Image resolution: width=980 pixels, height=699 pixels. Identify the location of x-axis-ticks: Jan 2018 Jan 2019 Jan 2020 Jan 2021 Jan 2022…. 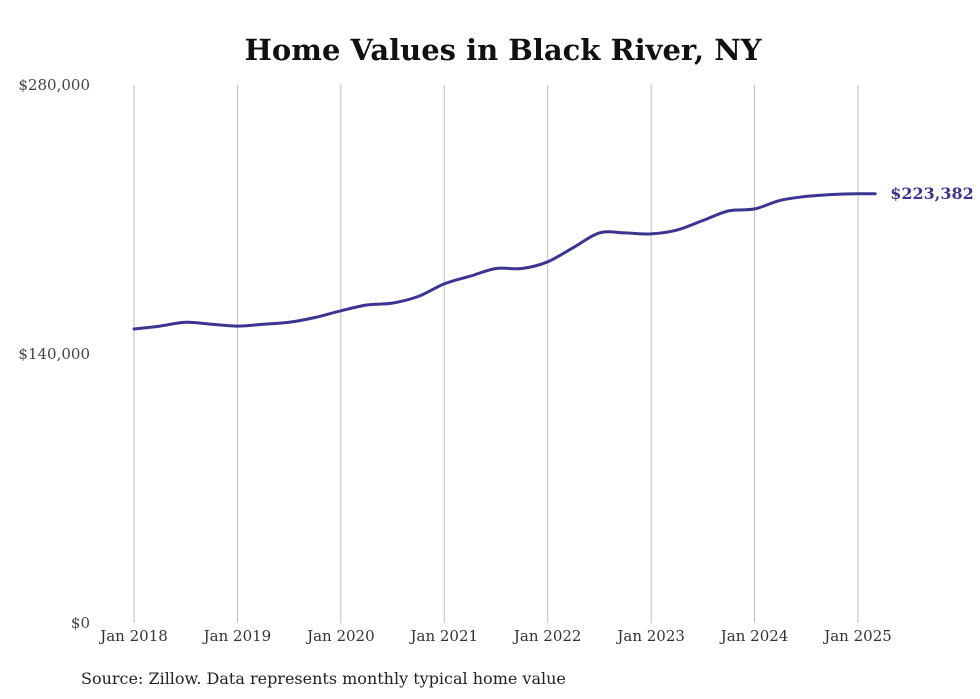
(495, 636).